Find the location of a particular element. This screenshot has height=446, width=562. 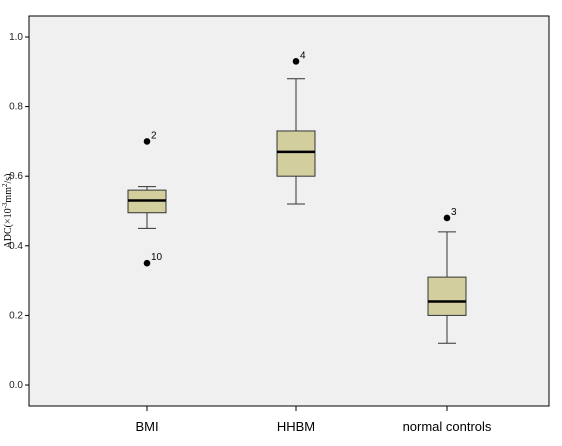

x-category-label: normal controls is located at coordinates (447, 426).